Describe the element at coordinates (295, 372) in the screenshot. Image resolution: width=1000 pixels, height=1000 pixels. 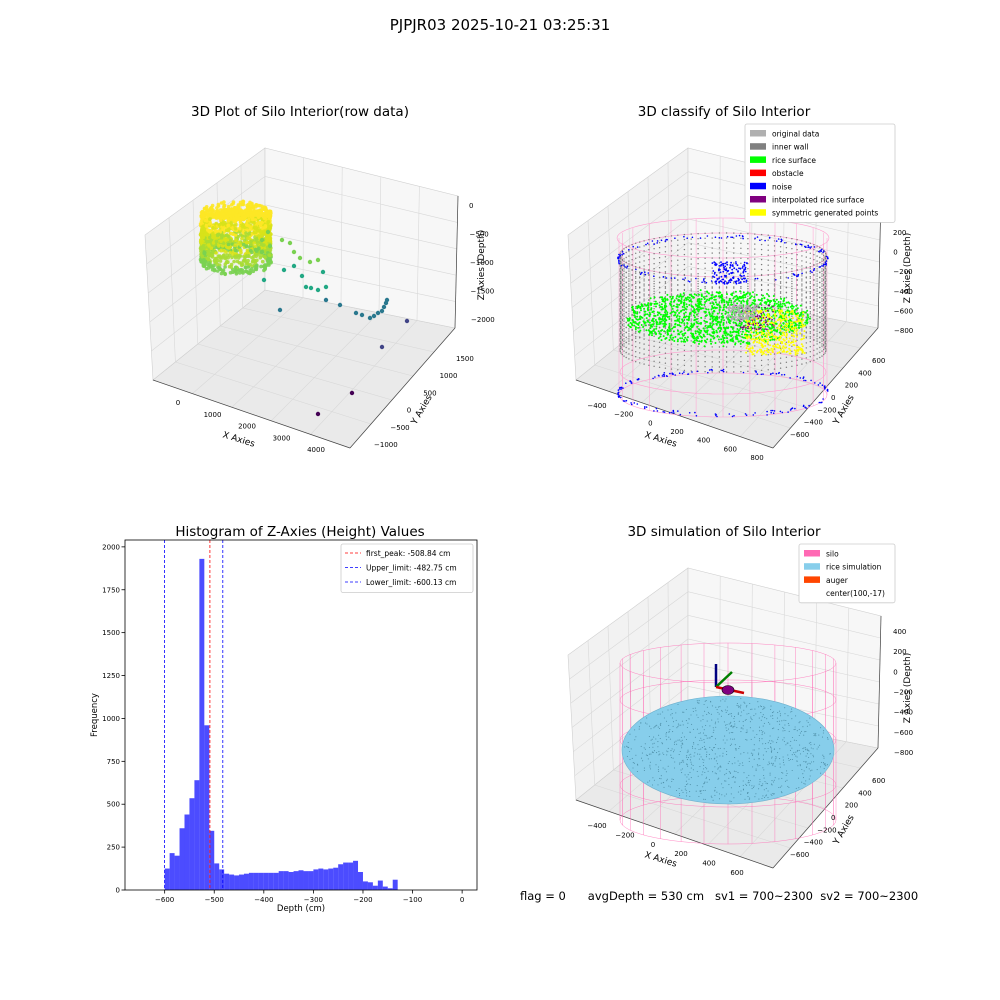
I see `grid-line` at that location.